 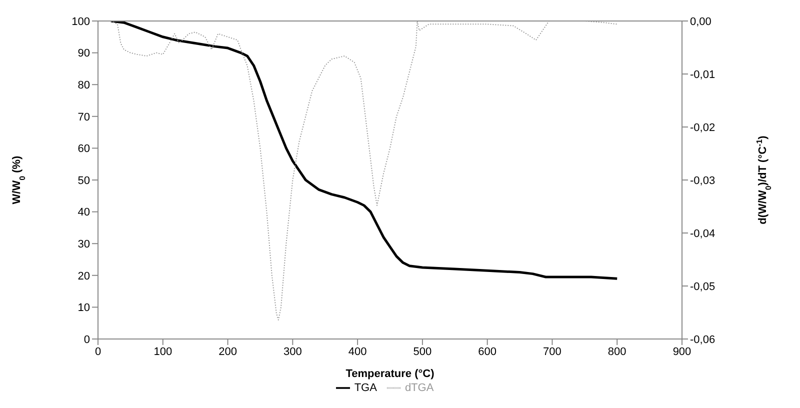 What do you see at coordinates (703, 180) in the screenshot?
I see `y2-tick-label: -0,03` at bounding box center [703, 180].